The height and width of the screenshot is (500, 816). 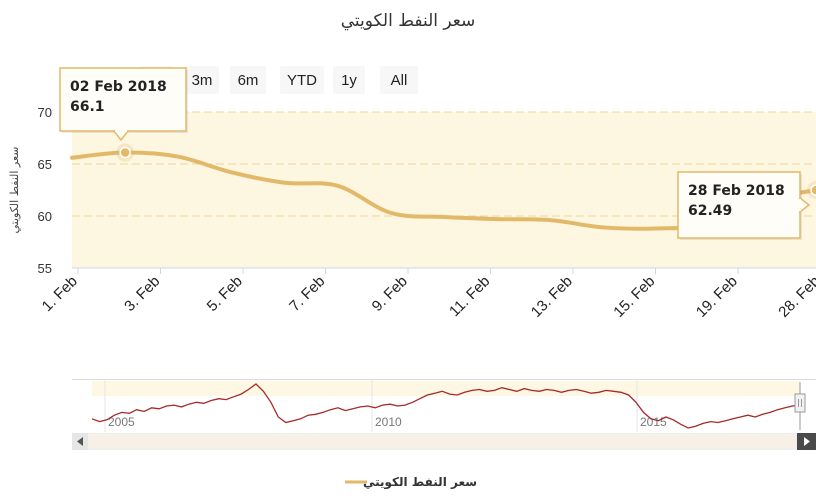 I want to click on range-button-label: YTD, so click(x=302, y=80).